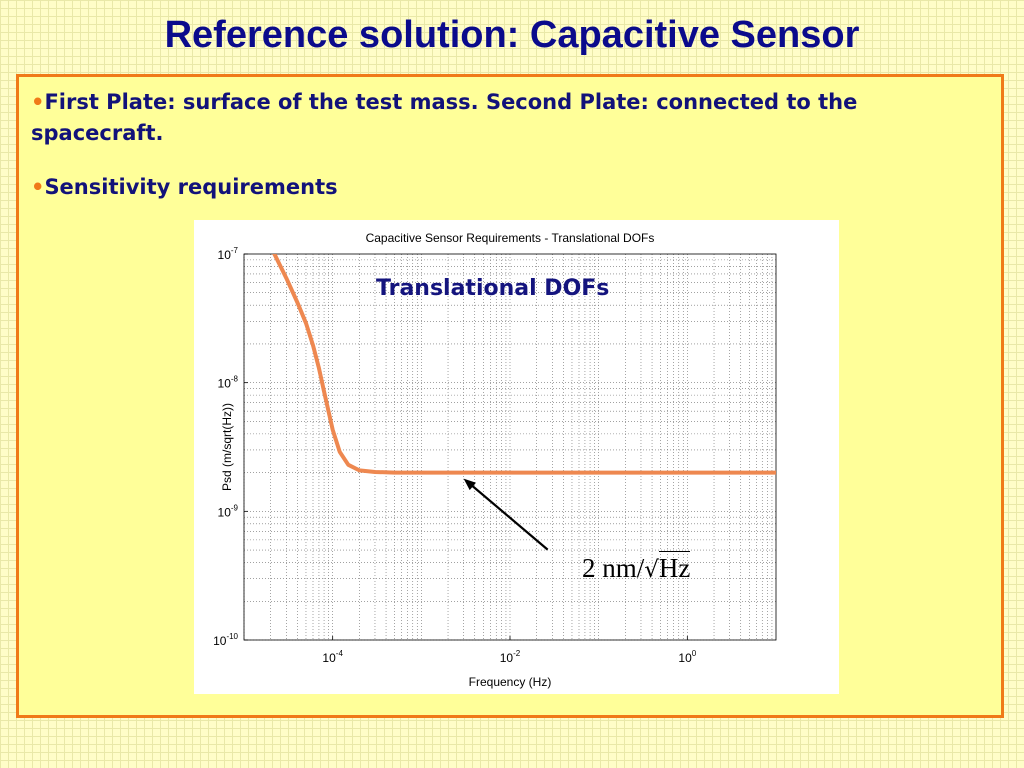 This screenshot has width=1024, height=768. I want to click on requirement-annotation: 2 nm/√Hz, so click(636, 567).